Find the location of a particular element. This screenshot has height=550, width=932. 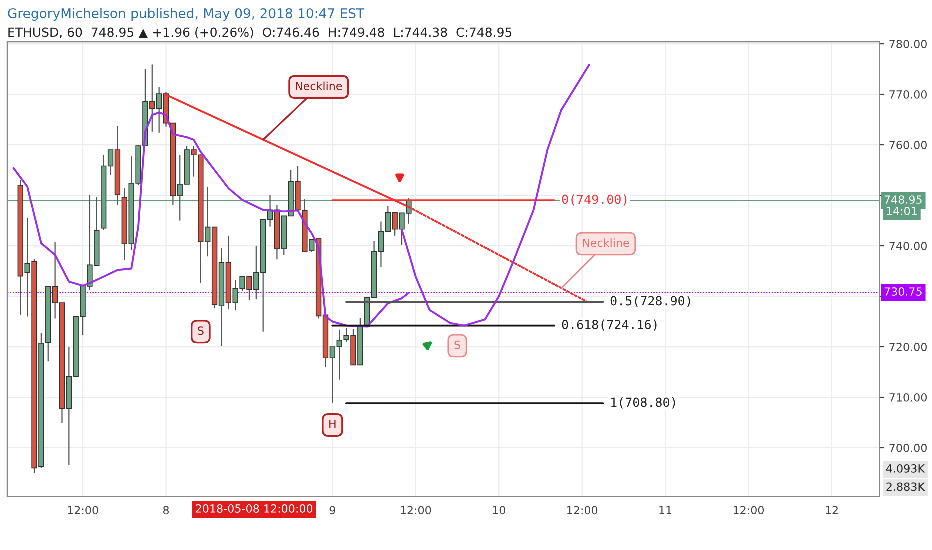

annotation: 0.5(728.90) is located at coordinates (650, 302).